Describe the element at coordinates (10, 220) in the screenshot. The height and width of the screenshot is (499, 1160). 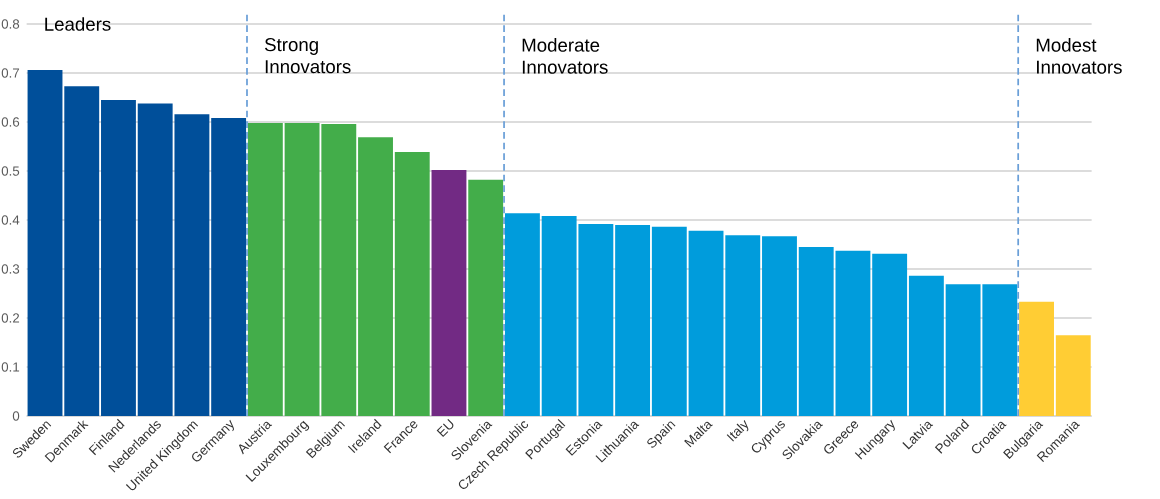
I see `y-tick-label: 0.4` at that location.